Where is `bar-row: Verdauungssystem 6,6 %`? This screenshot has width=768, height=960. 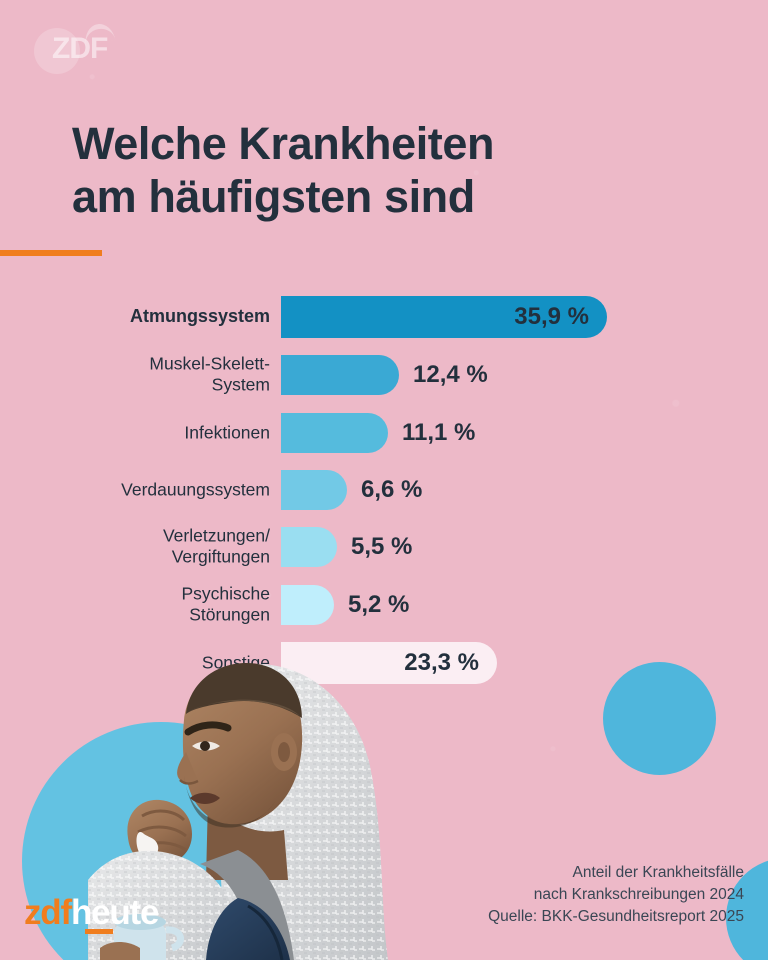 bar-row: Verdauungssystem 6,6 % is located at coordinates (384, 489).